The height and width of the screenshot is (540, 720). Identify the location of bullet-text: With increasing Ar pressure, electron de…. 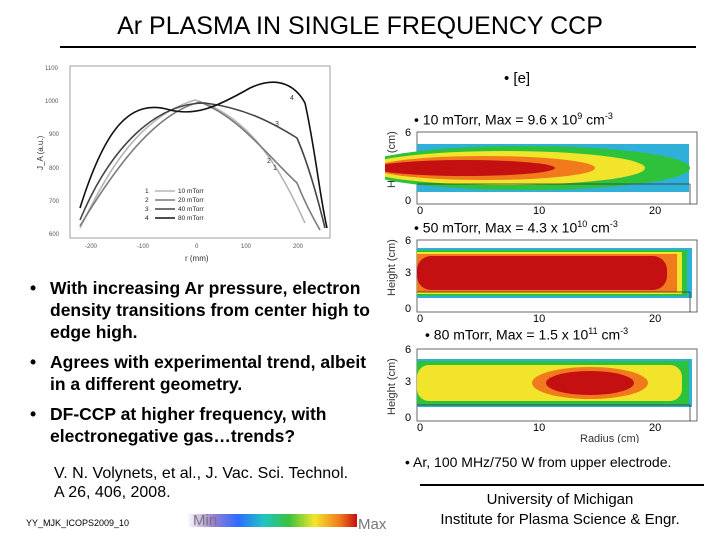
(210, 310).